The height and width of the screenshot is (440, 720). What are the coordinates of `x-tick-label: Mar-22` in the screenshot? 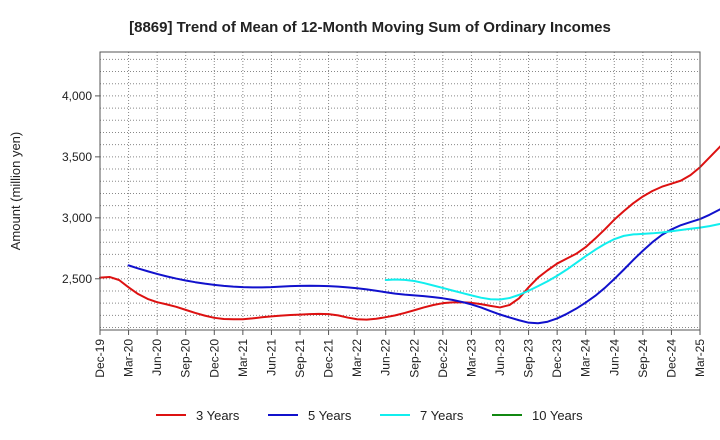 It's located at (357, 358).